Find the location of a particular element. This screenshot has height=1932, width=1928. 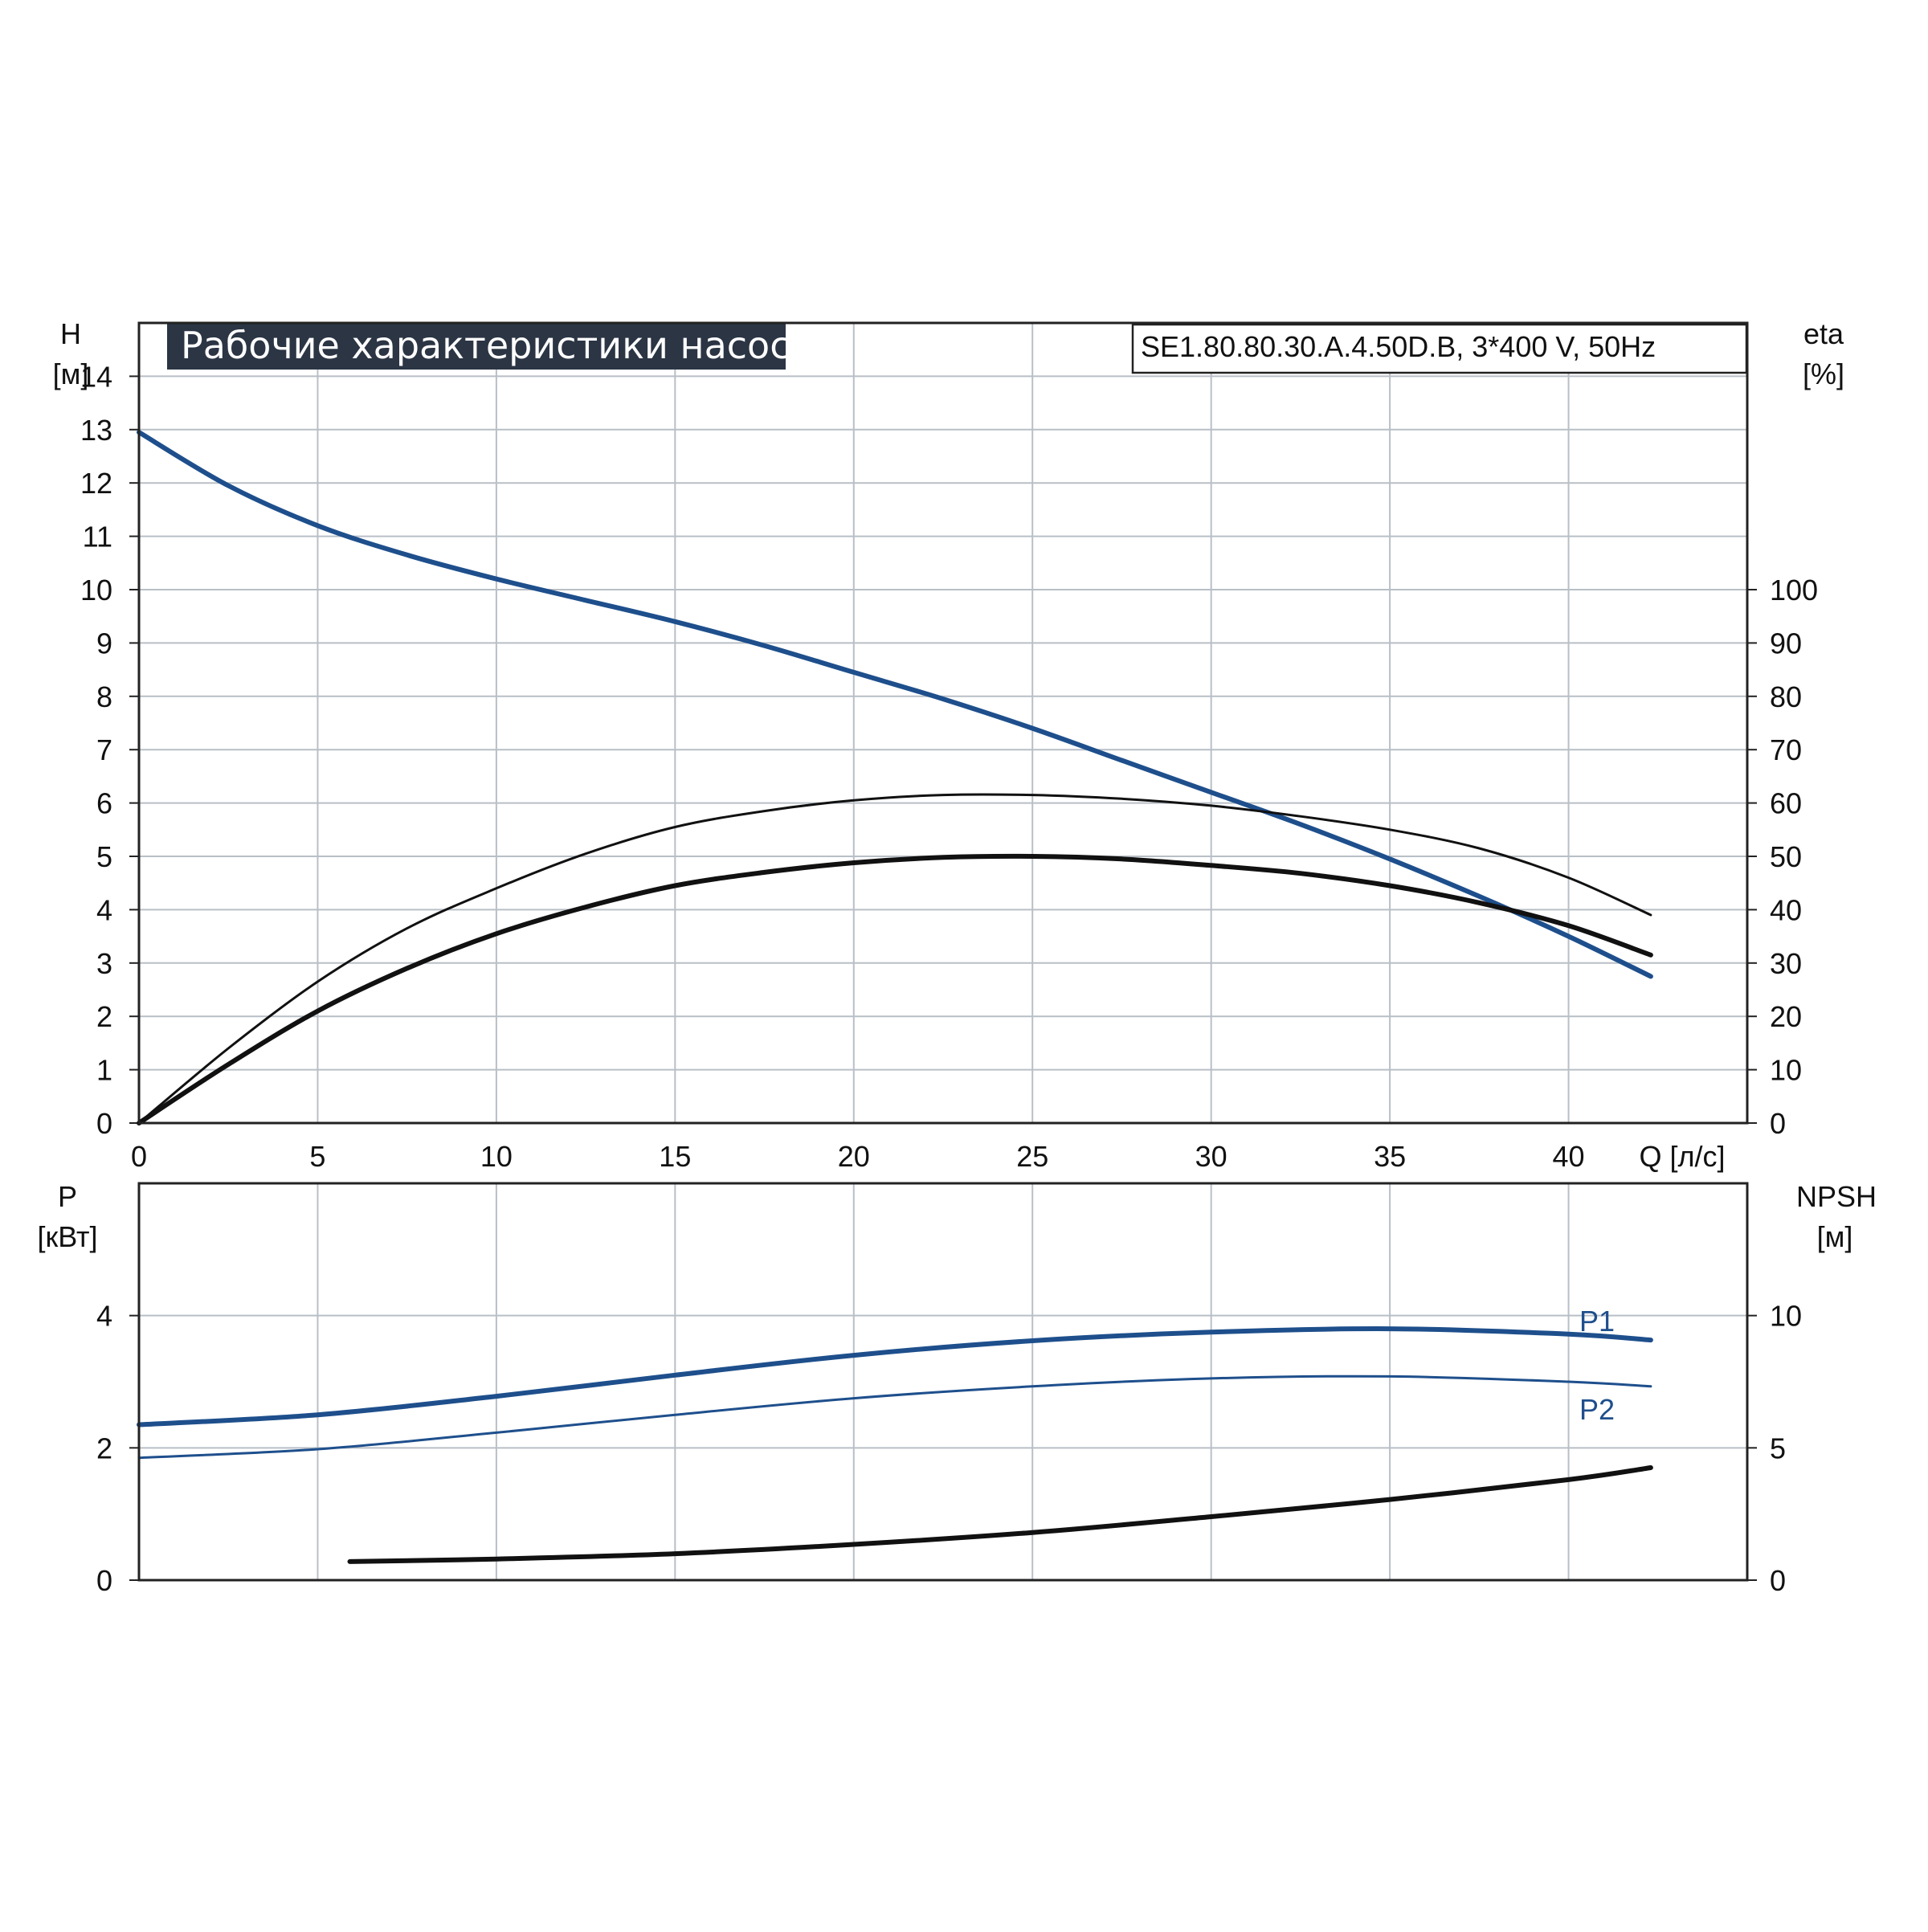

chart-title: Рабочие характеристики насоса is located at coordinates (497, 345).